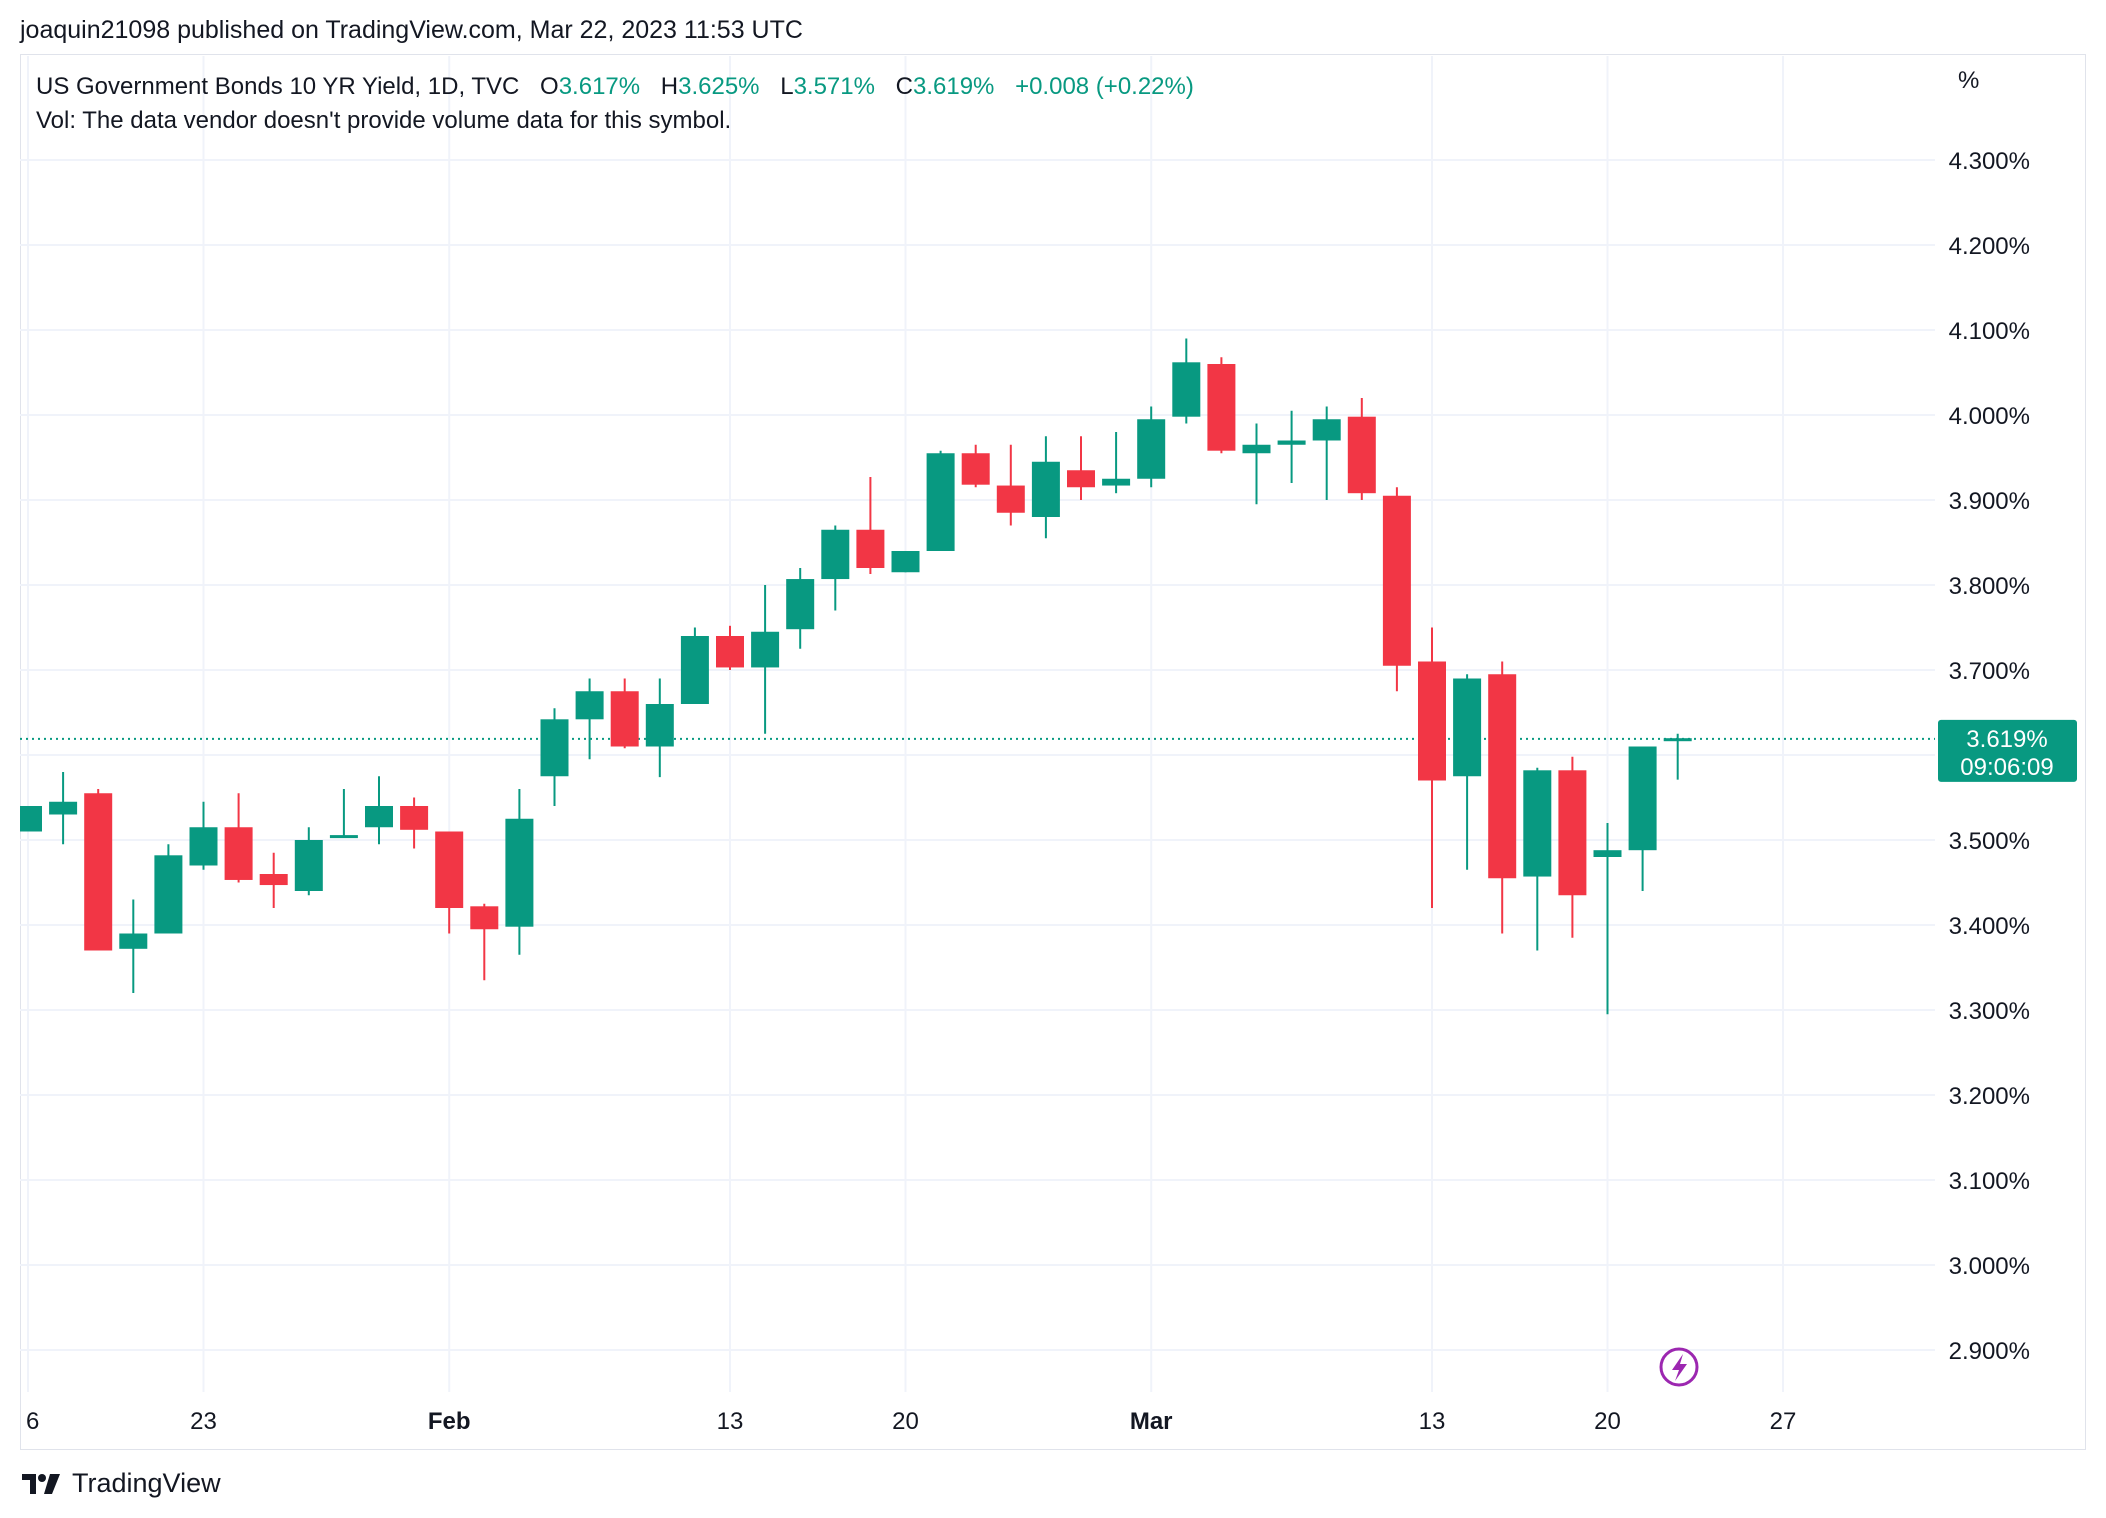 This screenshot has width=2106, height=1518. I want to click on x-tick-label: 27, so click(1783, 1421).